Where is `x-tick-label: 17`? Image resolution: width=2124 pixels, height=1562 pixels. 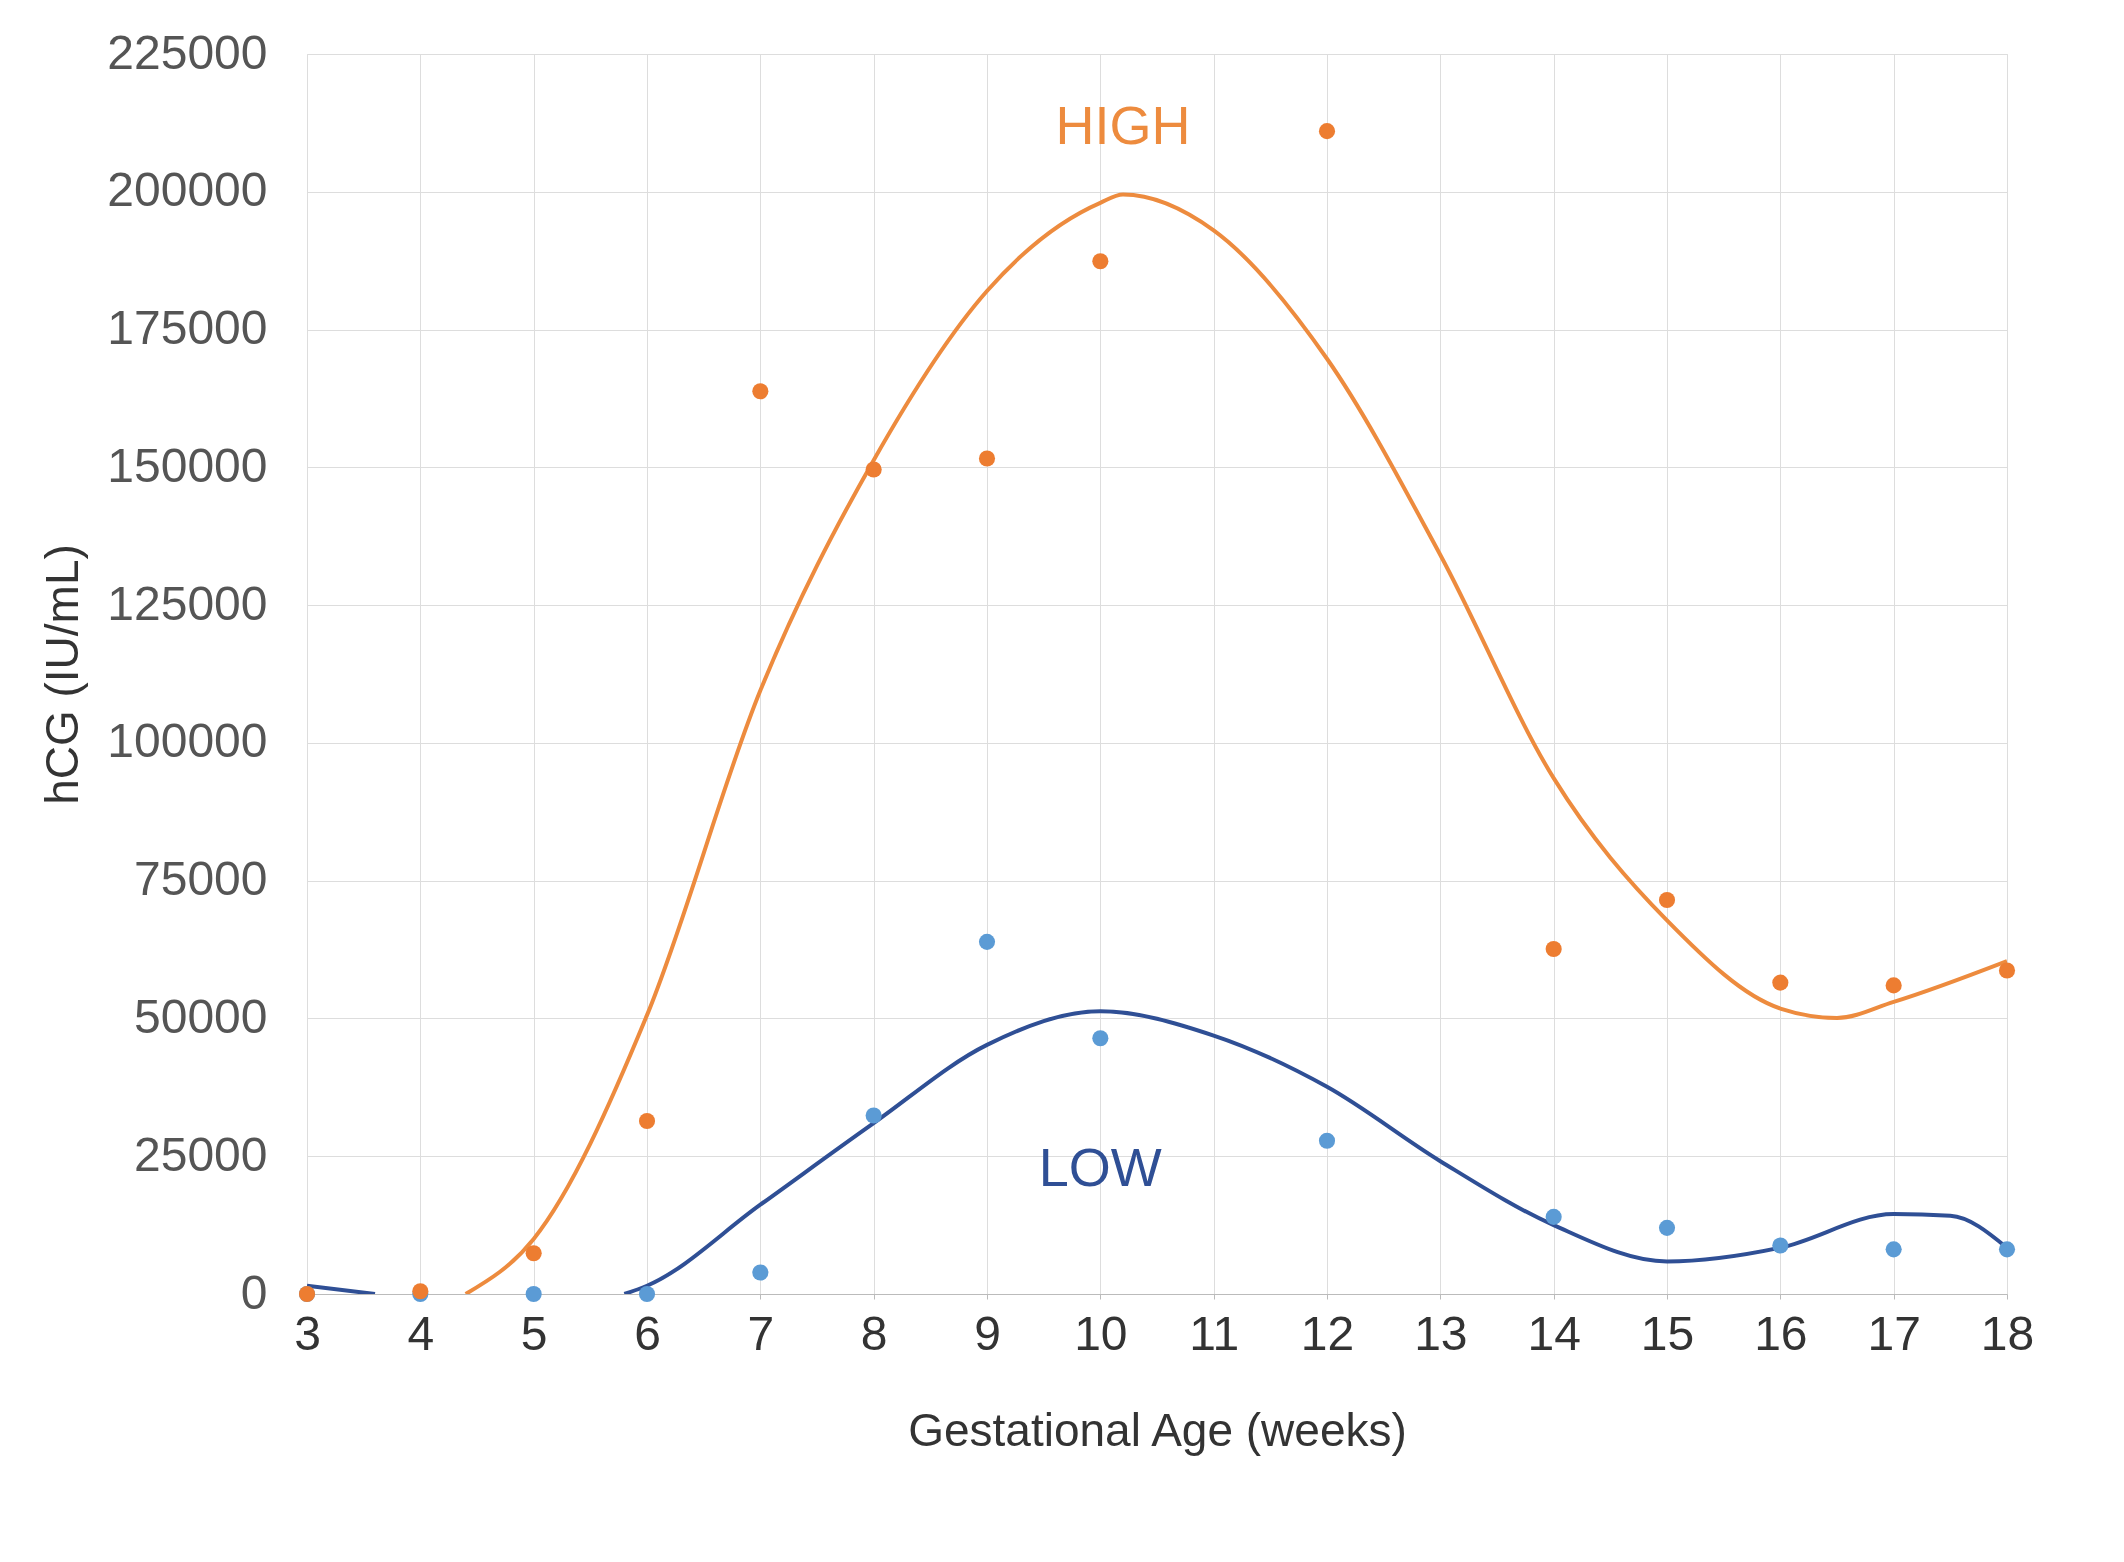 x-tick-label: 17 is located at coordinates (1894, 1333).